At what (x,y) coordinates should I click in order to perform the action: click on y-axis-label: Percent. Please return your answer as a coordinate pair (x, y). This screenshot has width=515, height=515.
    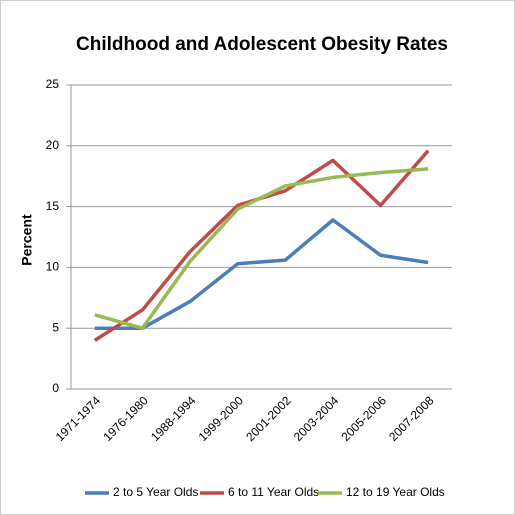
    Looking at the image, I should click on (27, 240).